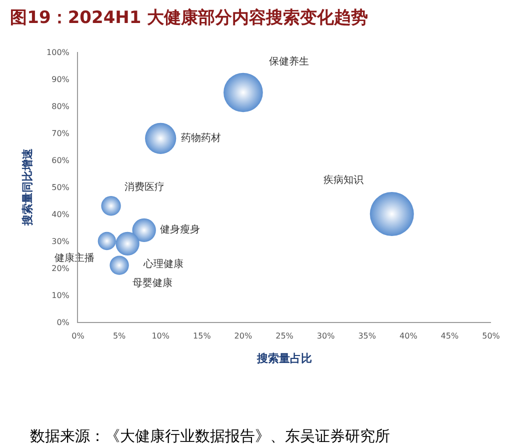 This screenshot has height=444, width=509. I want to click on x-tick-label: 0%, so click(78, 336).